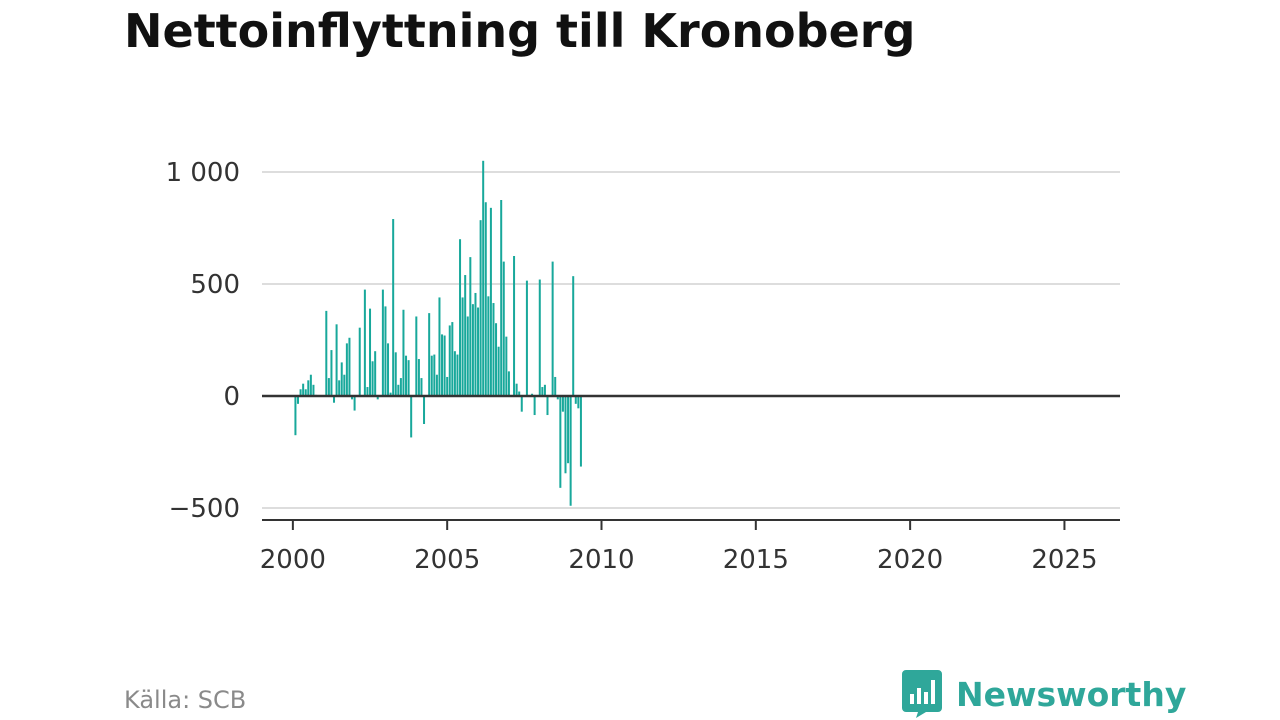 The width and height of the screenshot is (1280, 720). What do you see at coordinates (215, 285) in the screenshot?
I see `y-tick-label: 500` at bounding box center [215, 285].